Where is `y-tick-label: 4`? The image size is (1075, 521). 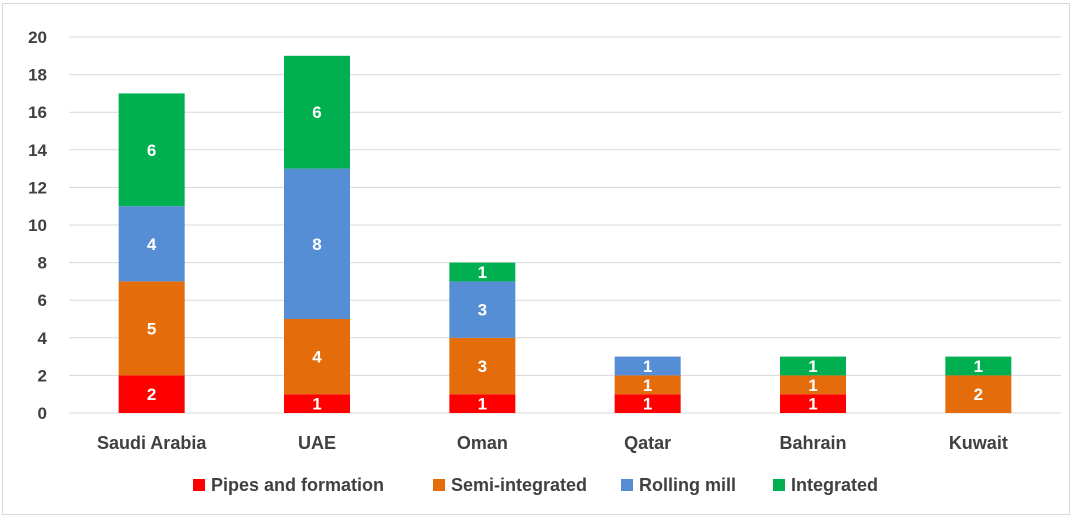 y-tick-label: 4 is located at coordinates (43, 338).